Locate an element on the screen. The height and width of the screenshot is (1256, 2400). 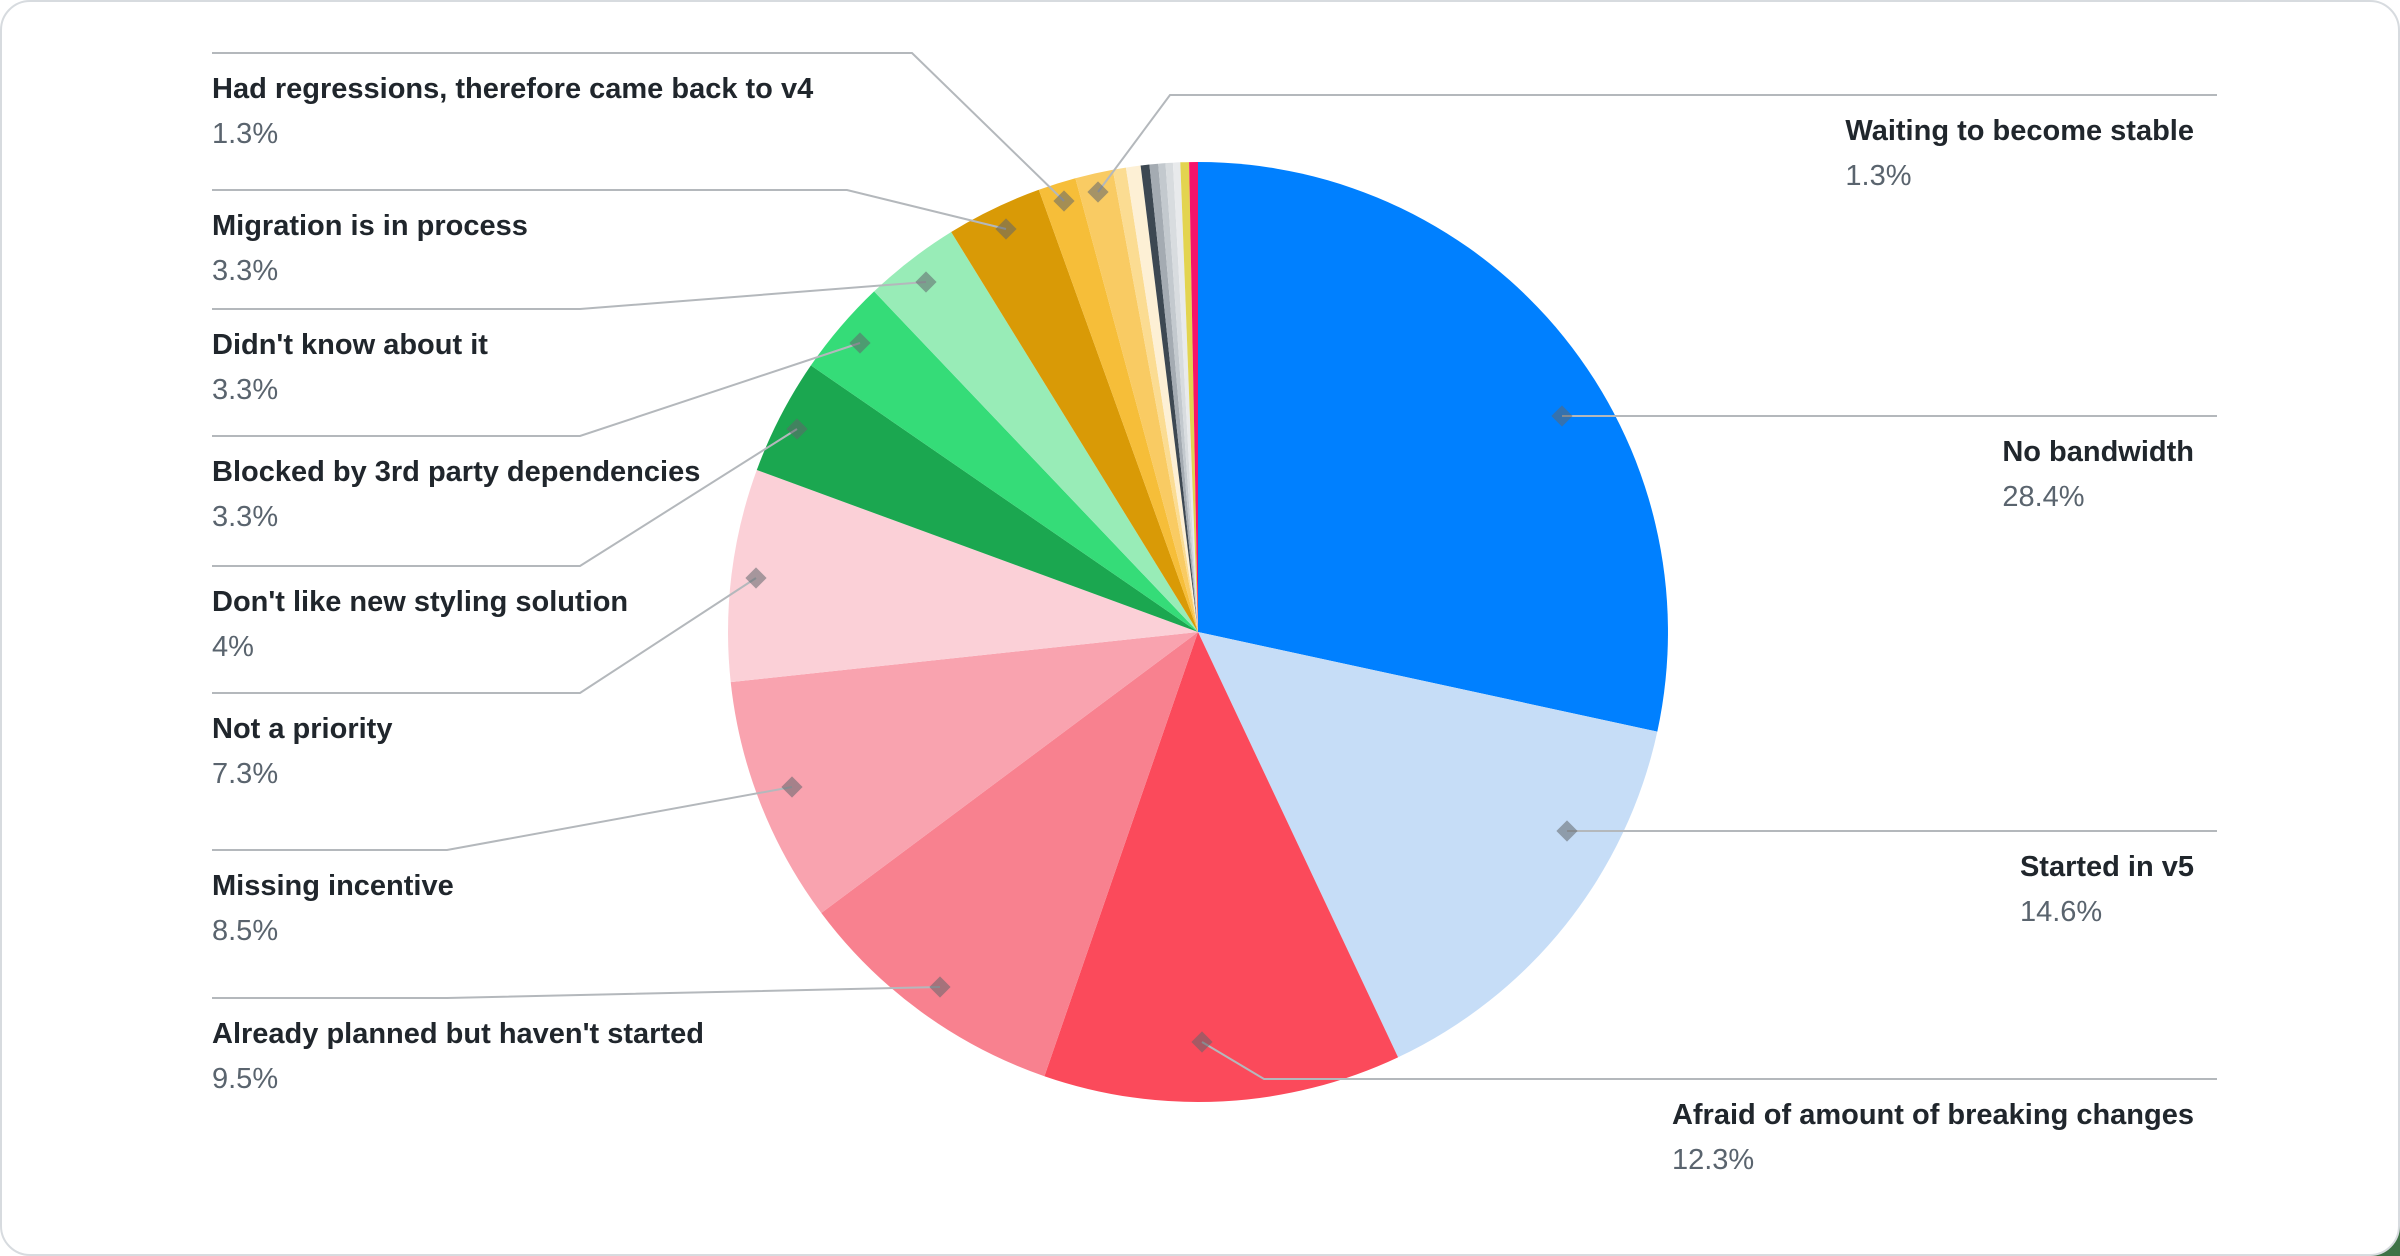
callout-label-started-in-v5: Started in v5 14.6% is located at coordinates (2107, 889).